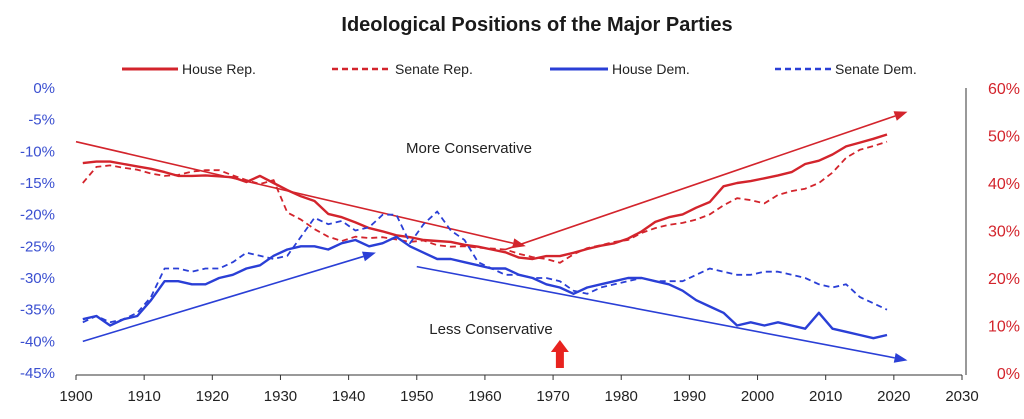  Describe the element at coordinates (689, 396) in the screenshot. I see `x-tick-label: 1990` at that location.